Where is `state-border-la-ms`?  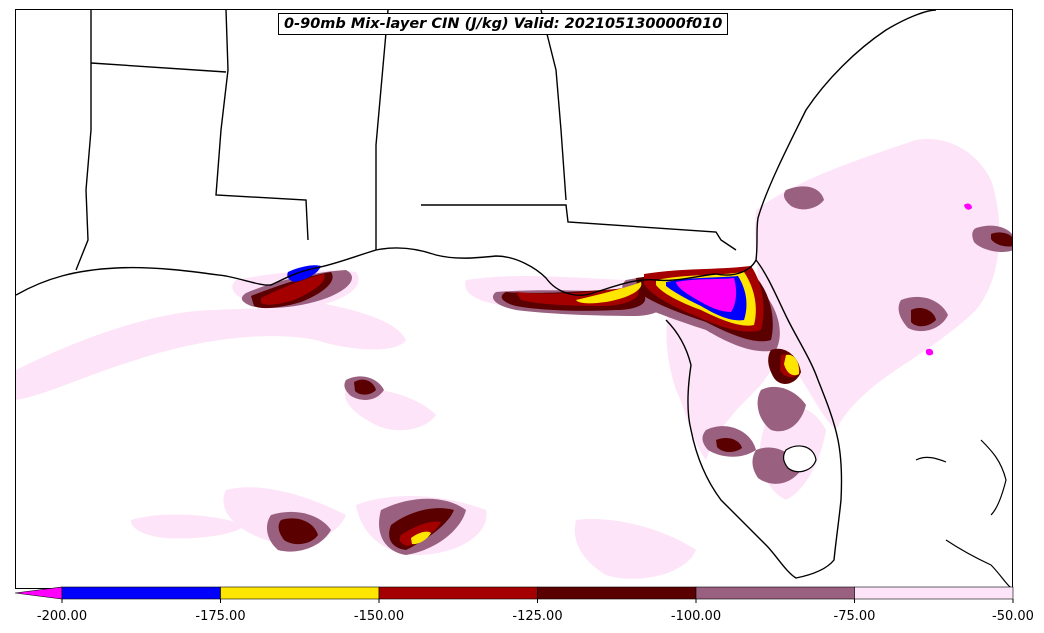 state-border-la-ms is located at coordinates (83, 140).